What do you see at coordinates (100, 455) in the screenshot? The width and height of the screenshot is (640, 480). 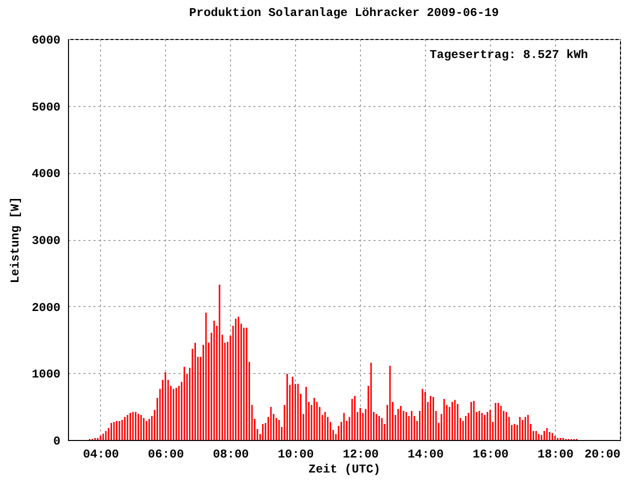 I see `x-tick-label: 04:00` at bounding box center [100, 455].